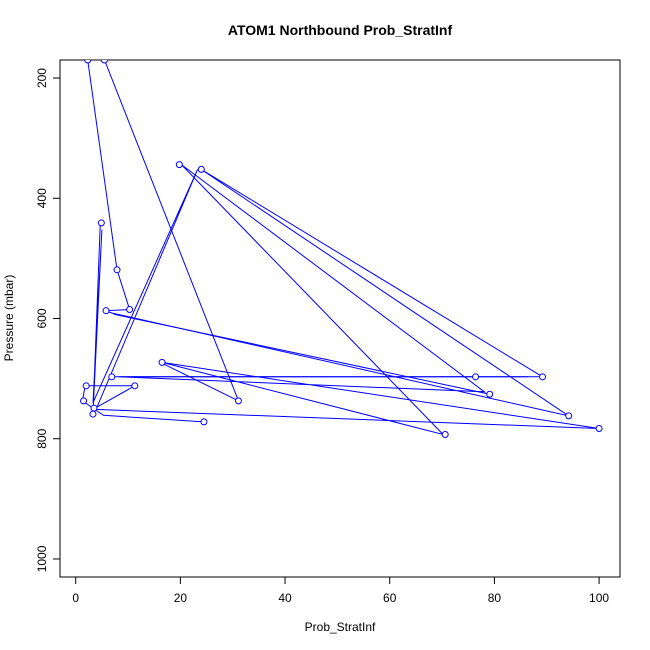 The height and width of the screenshot is (650, 650). I want to click on x-tick-label: 60, so click(390, 598).